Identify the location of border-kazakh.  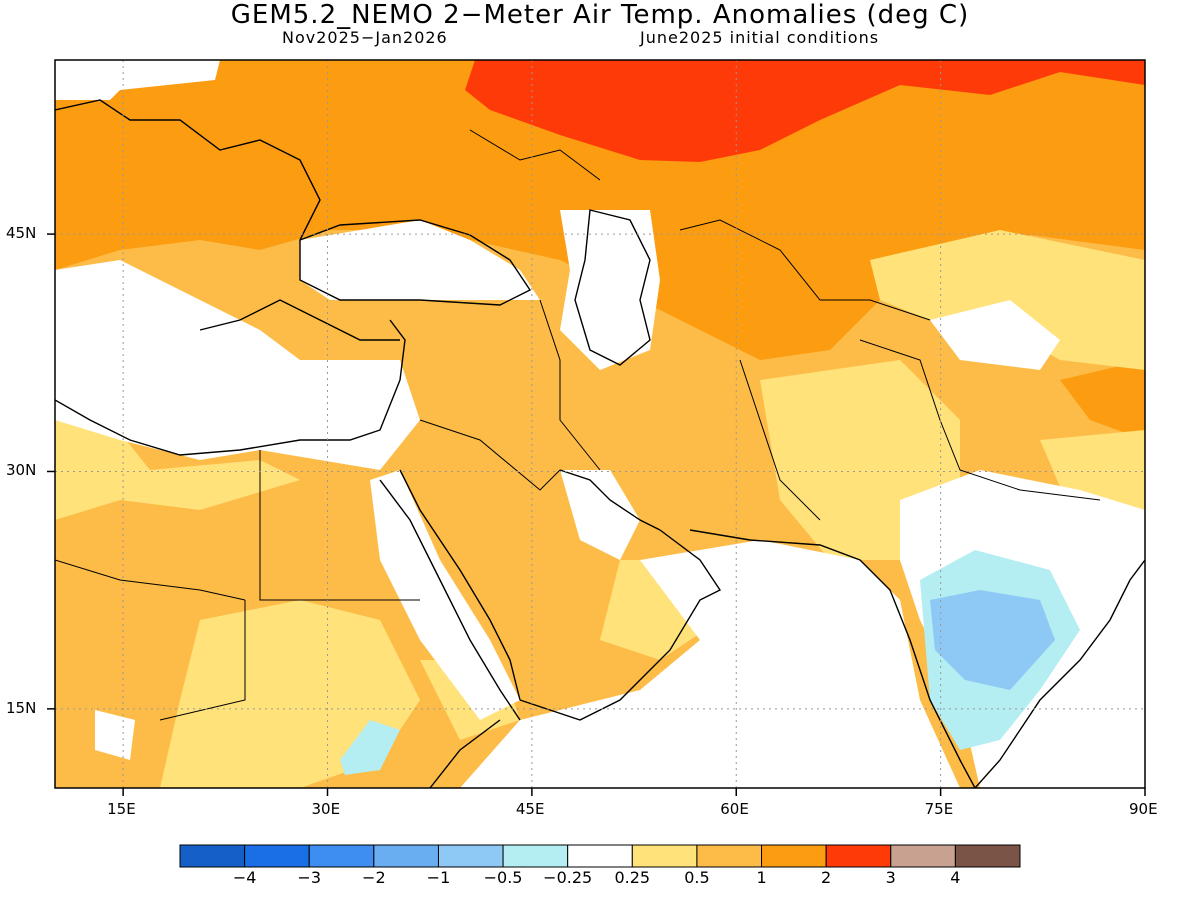
(805, 270).